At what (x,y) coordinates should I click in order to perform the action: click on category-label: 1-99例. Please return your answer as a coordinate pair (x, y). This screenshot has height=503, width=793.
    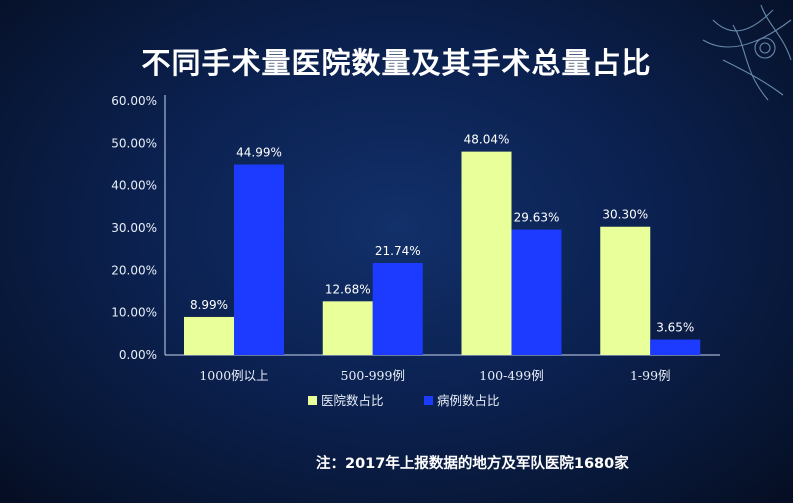
    Looking at the image, I should click on (650, 375).